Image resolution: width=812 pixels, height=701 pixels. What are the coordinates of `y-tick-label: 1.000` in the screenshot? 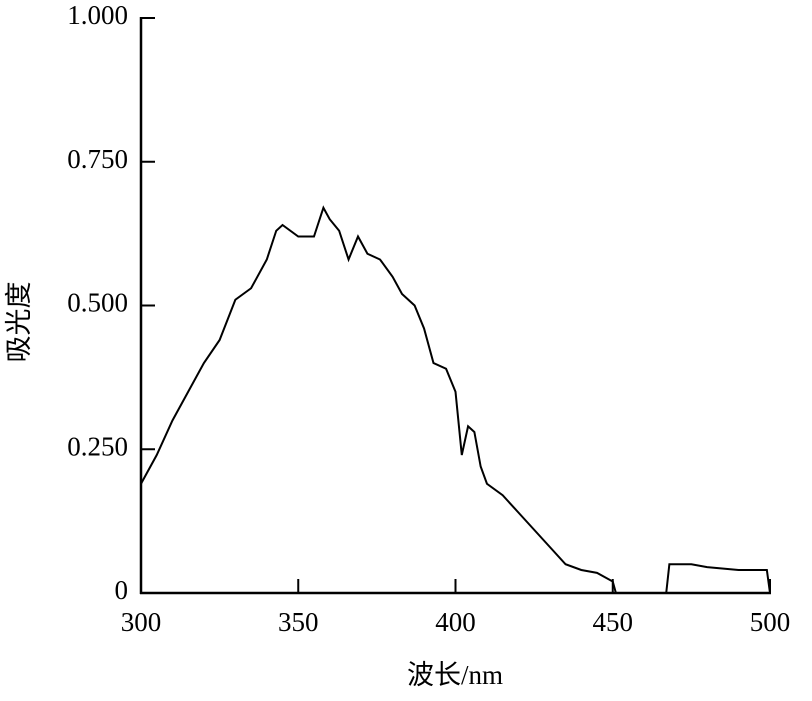 It's located at (97, 15).